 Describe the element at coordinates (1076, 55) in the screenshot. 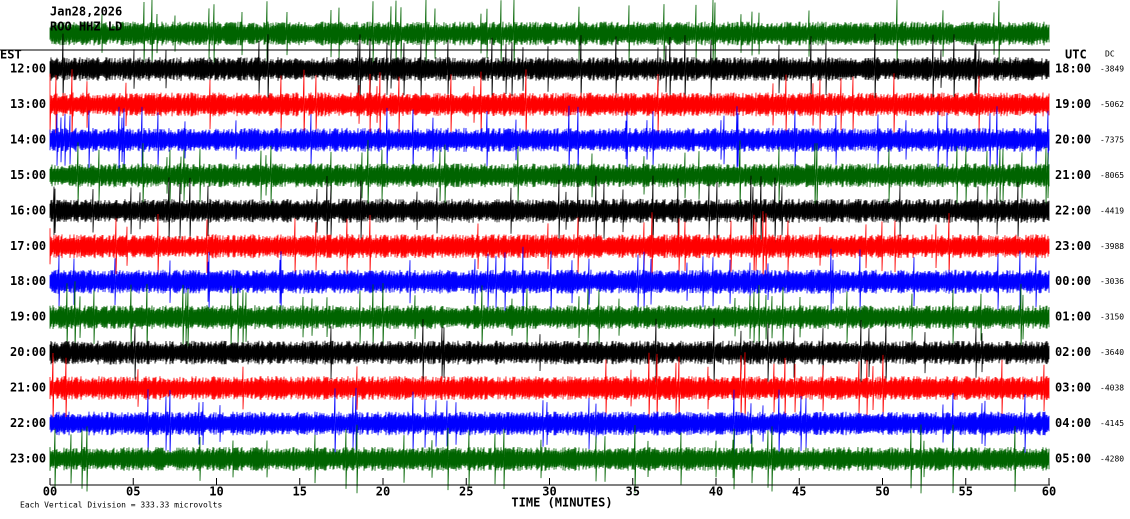

I see `right-title: UTC` at that location.